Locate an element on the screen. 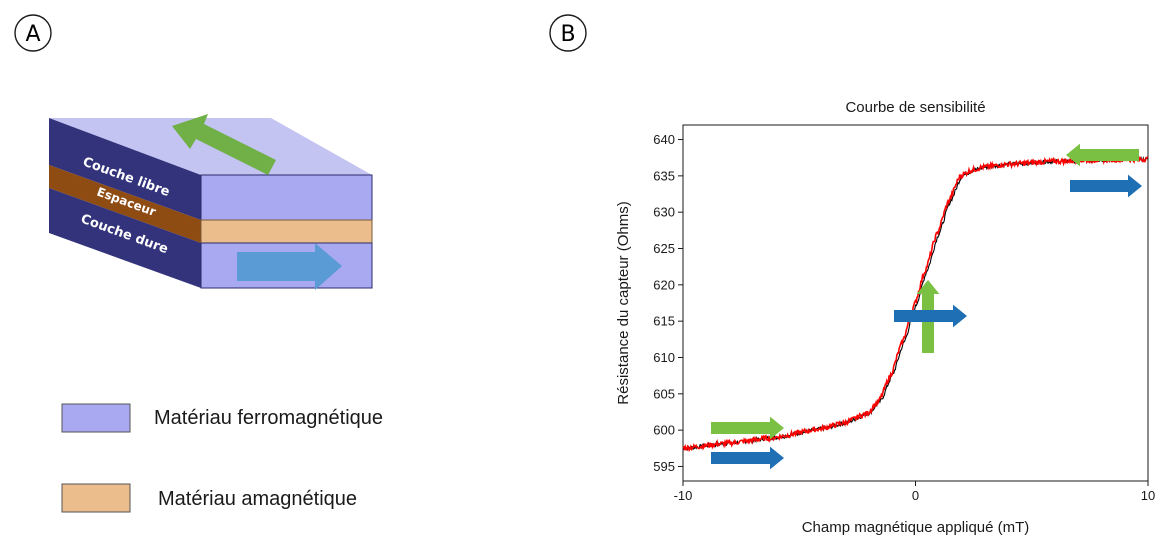  hard-layer-arrow-low-field is located at coordinates (747, 458).